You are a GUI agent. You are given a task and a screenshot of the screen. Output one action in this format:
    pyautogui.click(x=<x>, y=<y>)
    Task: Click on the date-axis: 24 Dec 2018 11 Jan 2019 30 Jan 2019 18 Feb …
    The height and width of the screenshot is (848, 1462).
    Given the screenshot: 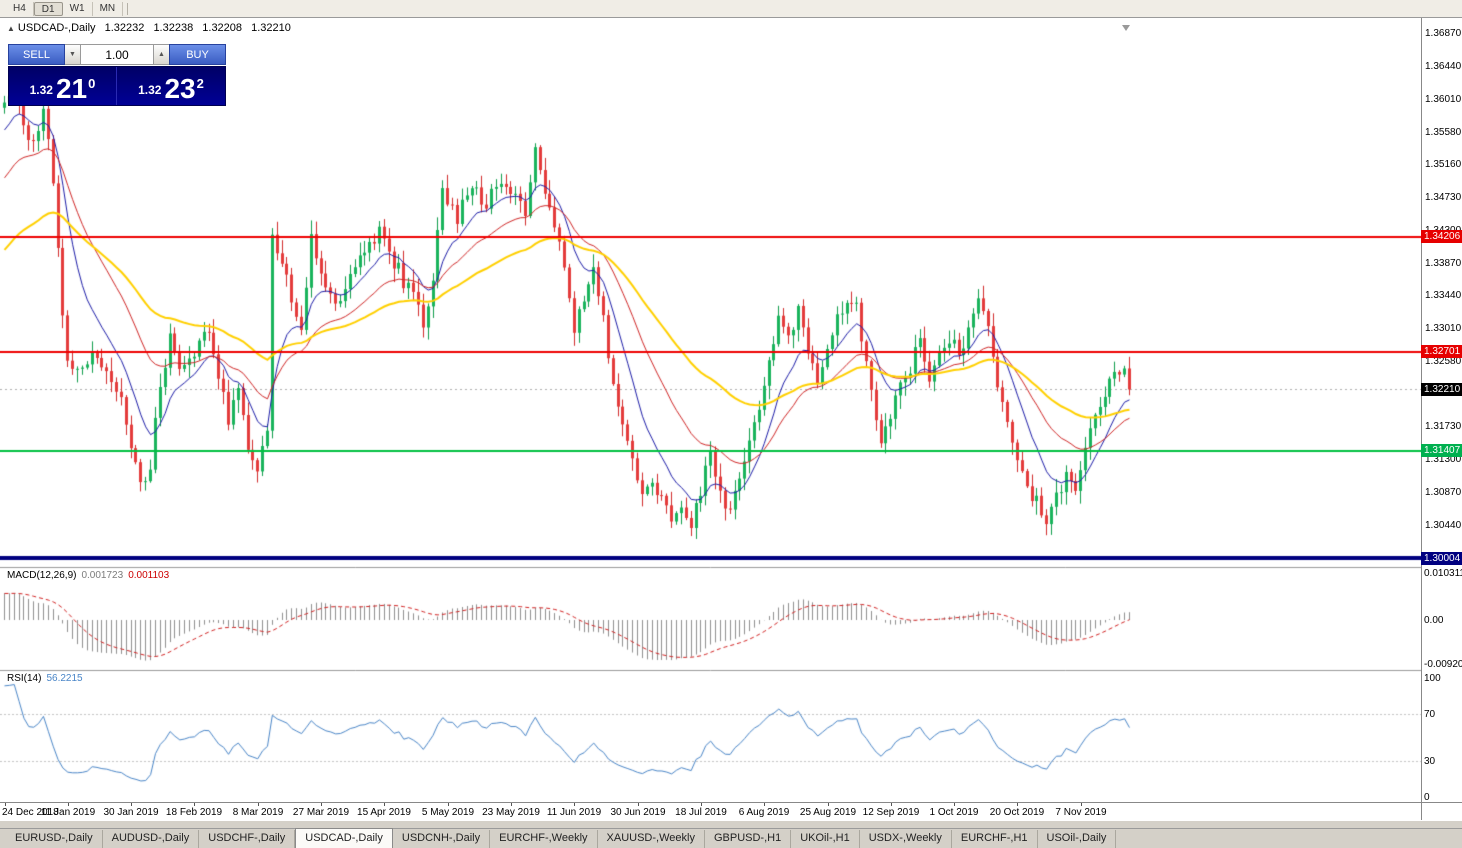 What is the action you would take?
    pyautogui.click(x=731, y=811)
    